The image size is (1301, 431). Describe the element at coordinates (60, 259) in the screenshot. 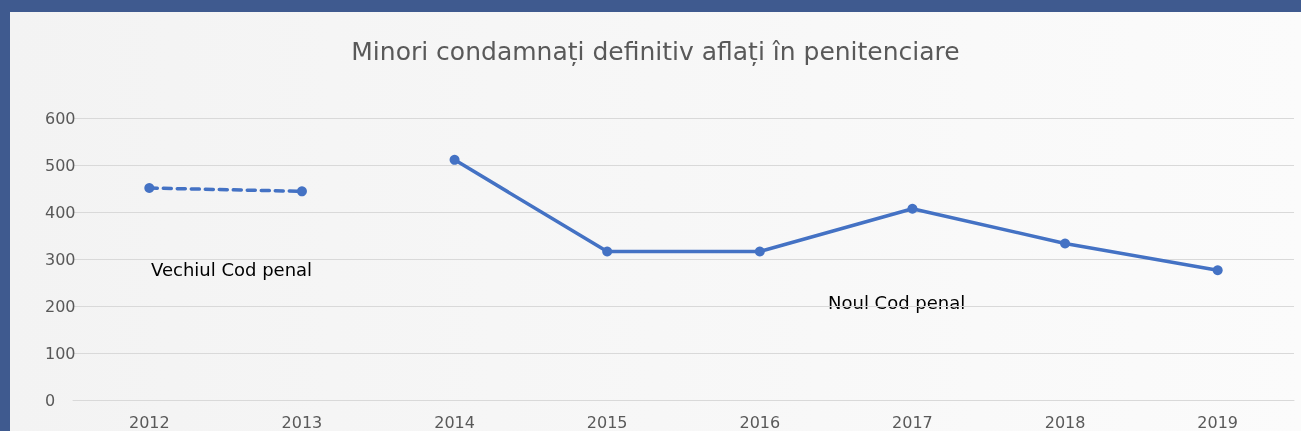

I see `y-tick-label: 300` at that location.